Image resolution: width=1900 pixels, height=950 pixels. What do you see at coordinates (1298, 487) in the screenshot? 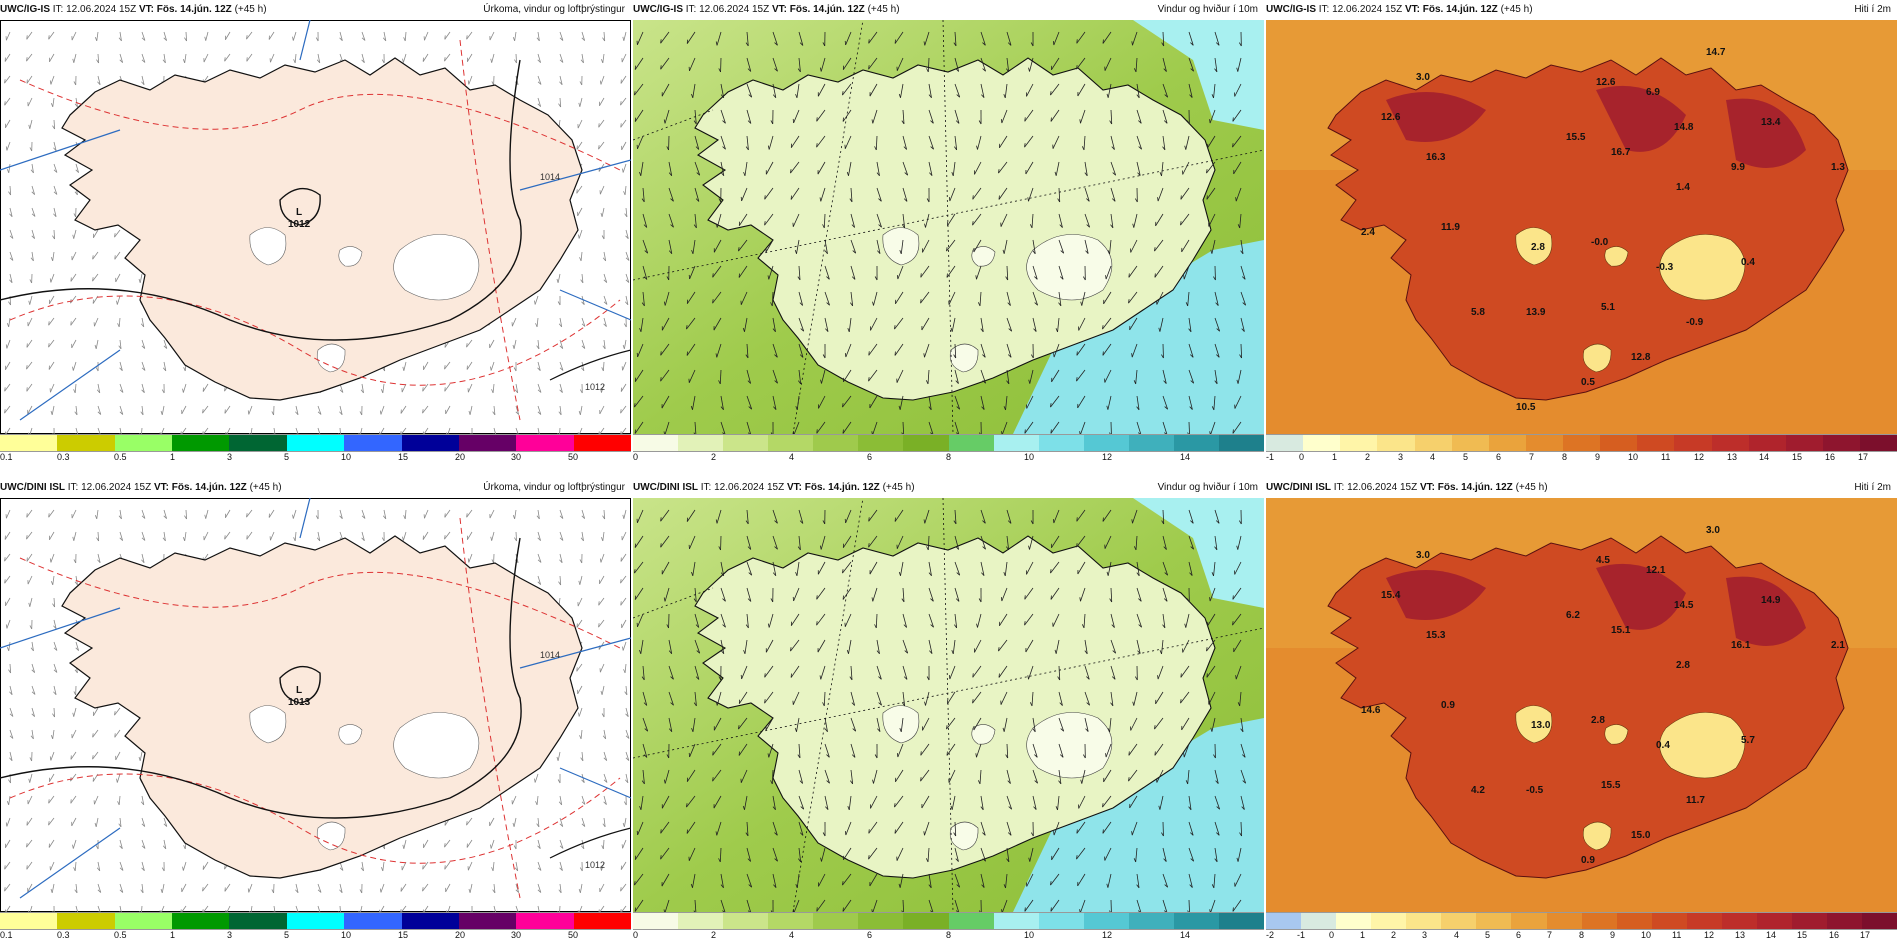
I see `panel-model: UWC/DINI ISL` at bounding box center [1298, 487].